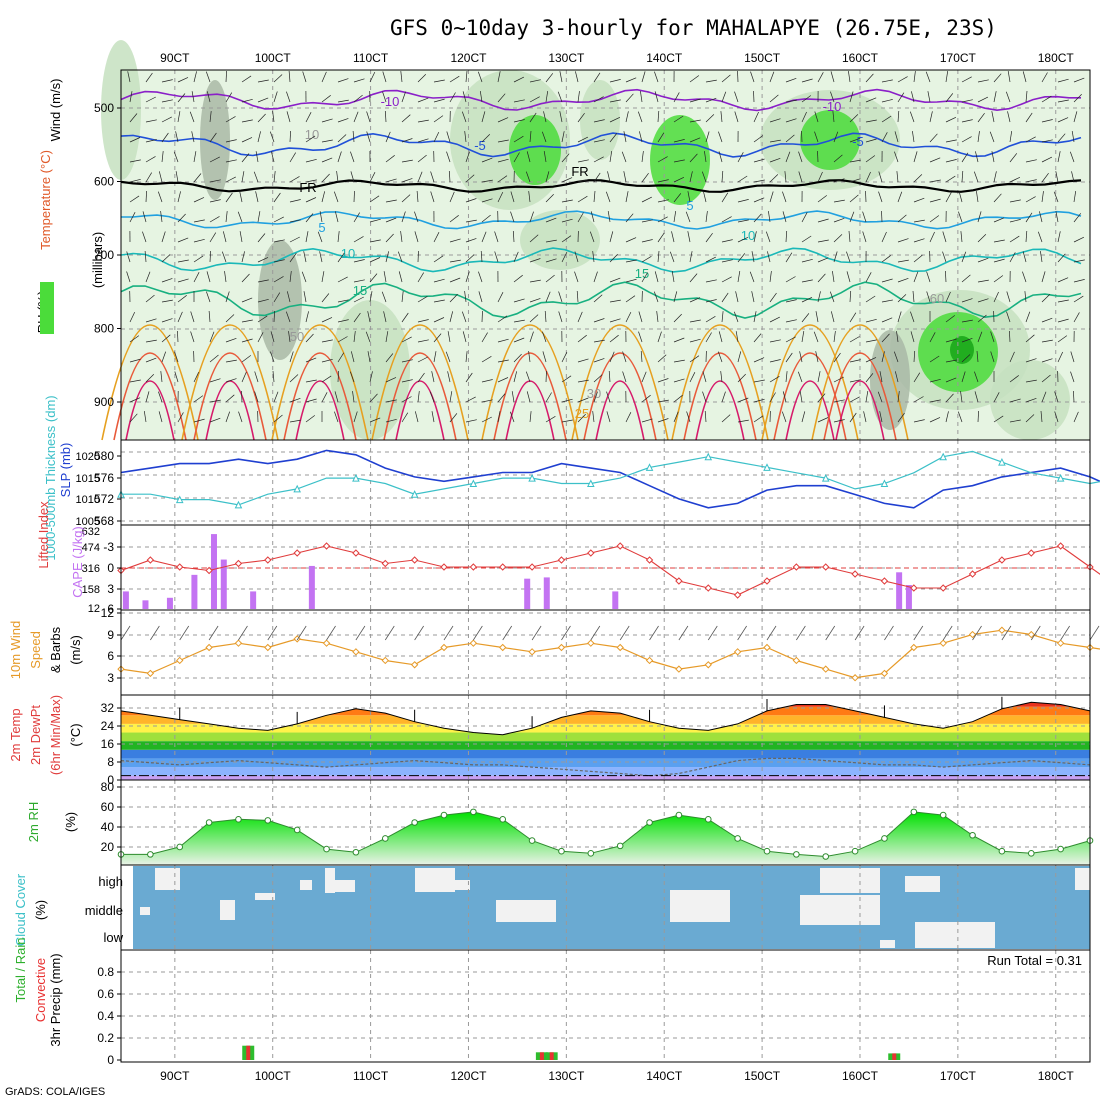  I want to click on panel-axis-label: (millibars), so click(97, 260).